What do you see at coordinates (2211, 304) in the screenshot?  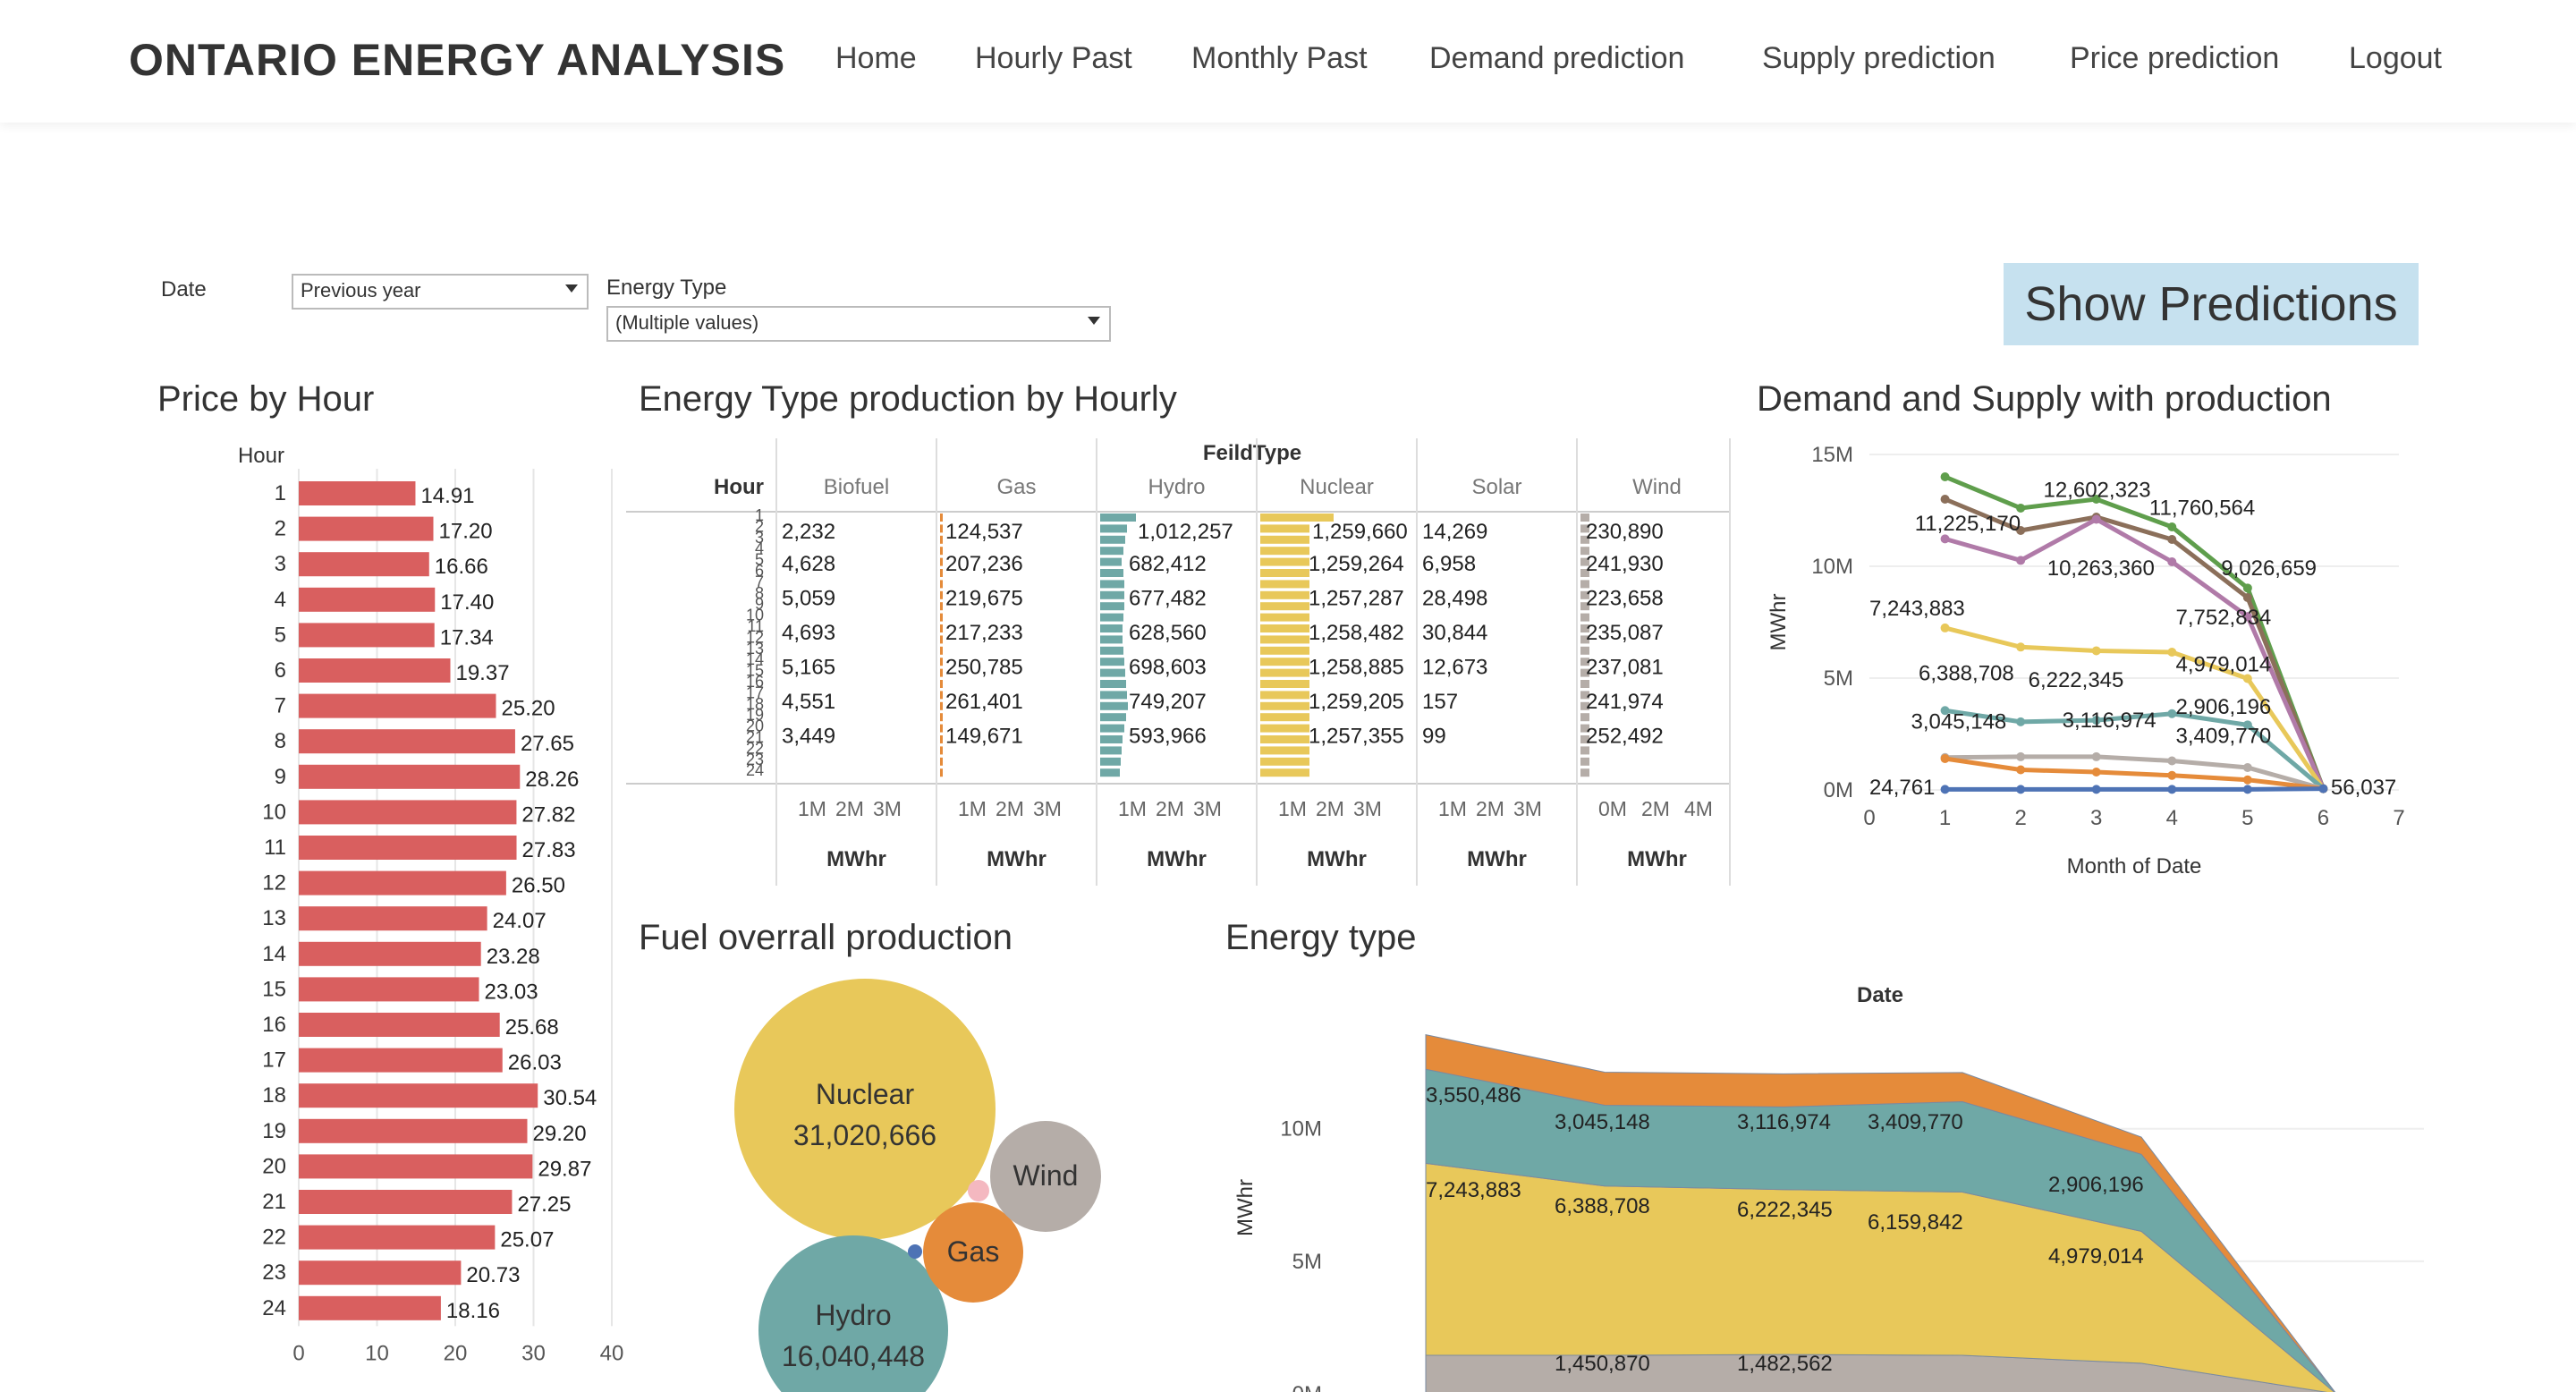 I see `show-predictions-button: Show Predictions` at bounding box center [2211, 304].